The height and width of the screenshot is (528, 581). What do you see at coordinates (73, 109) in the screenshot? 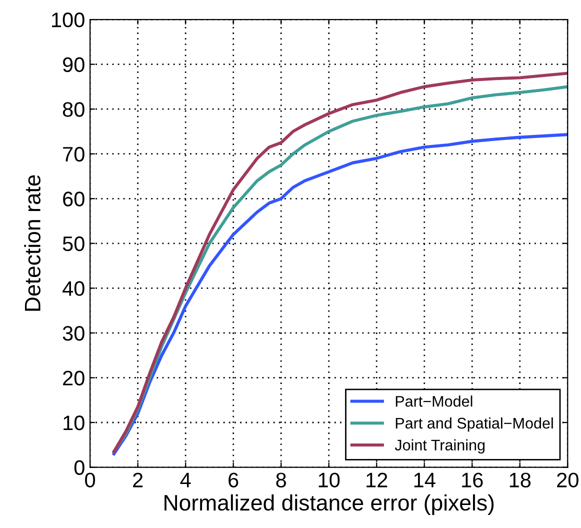
I see `y-tick-label: 80` at bounding box center [73, 109].